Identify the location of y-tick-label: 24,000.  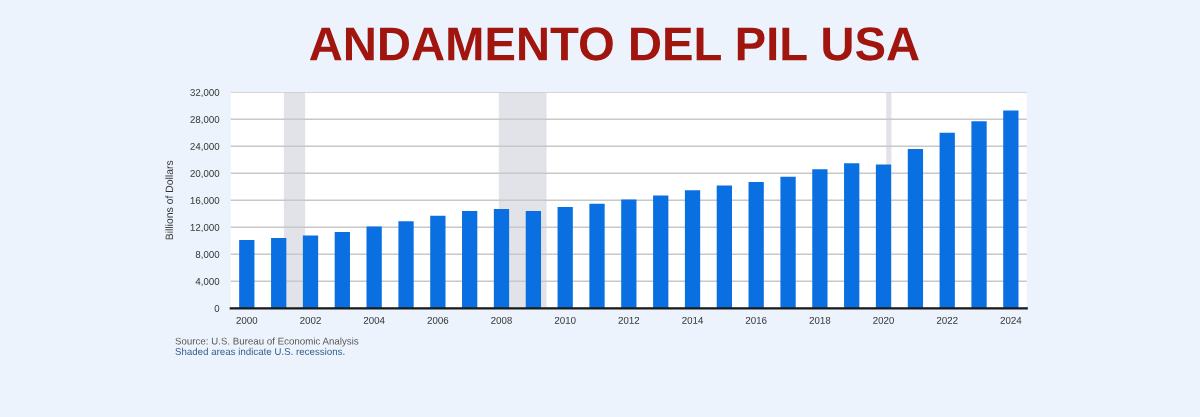
(205, 147).